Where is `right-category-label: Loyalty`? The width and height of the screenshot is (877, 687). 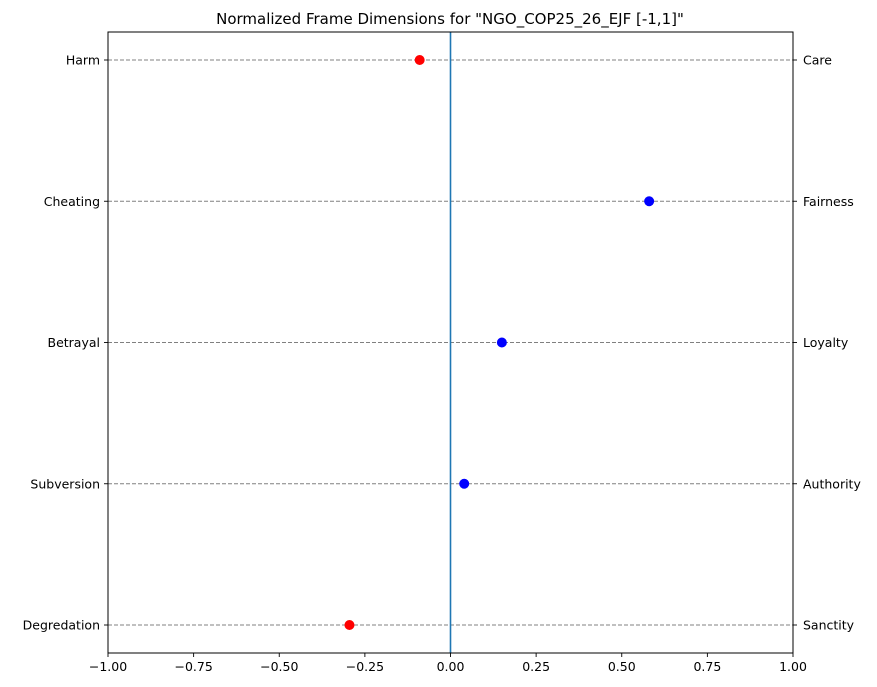
right-category-label: Loyalty is located at coordinates (826, 342).